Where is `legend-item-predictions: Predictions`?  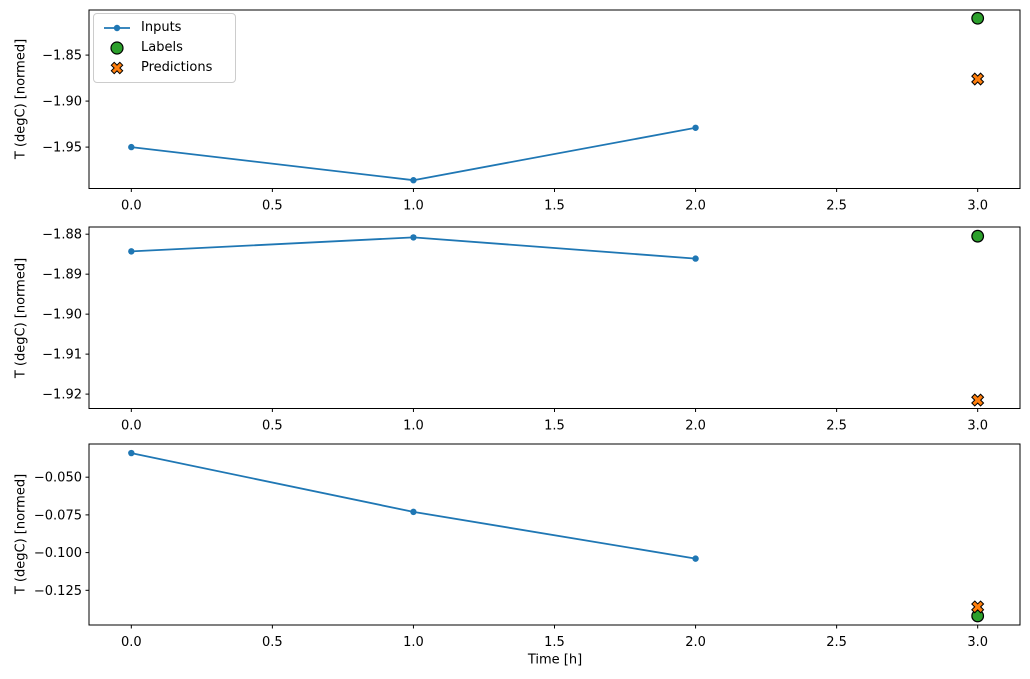 legend-item-predictions: Predictions is located at coordinates (164, 68).